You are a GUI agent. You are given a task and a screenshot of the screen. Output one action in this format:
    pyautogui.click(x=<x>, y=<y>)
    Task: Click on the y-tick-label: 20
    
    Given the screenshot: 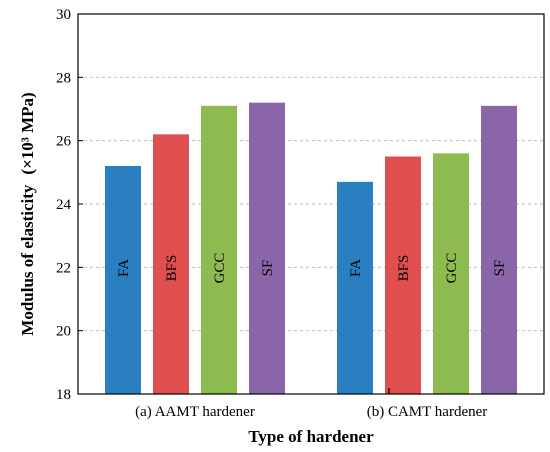 What is the action you would take?
    pyautogui.click(x=63, y=332)
    